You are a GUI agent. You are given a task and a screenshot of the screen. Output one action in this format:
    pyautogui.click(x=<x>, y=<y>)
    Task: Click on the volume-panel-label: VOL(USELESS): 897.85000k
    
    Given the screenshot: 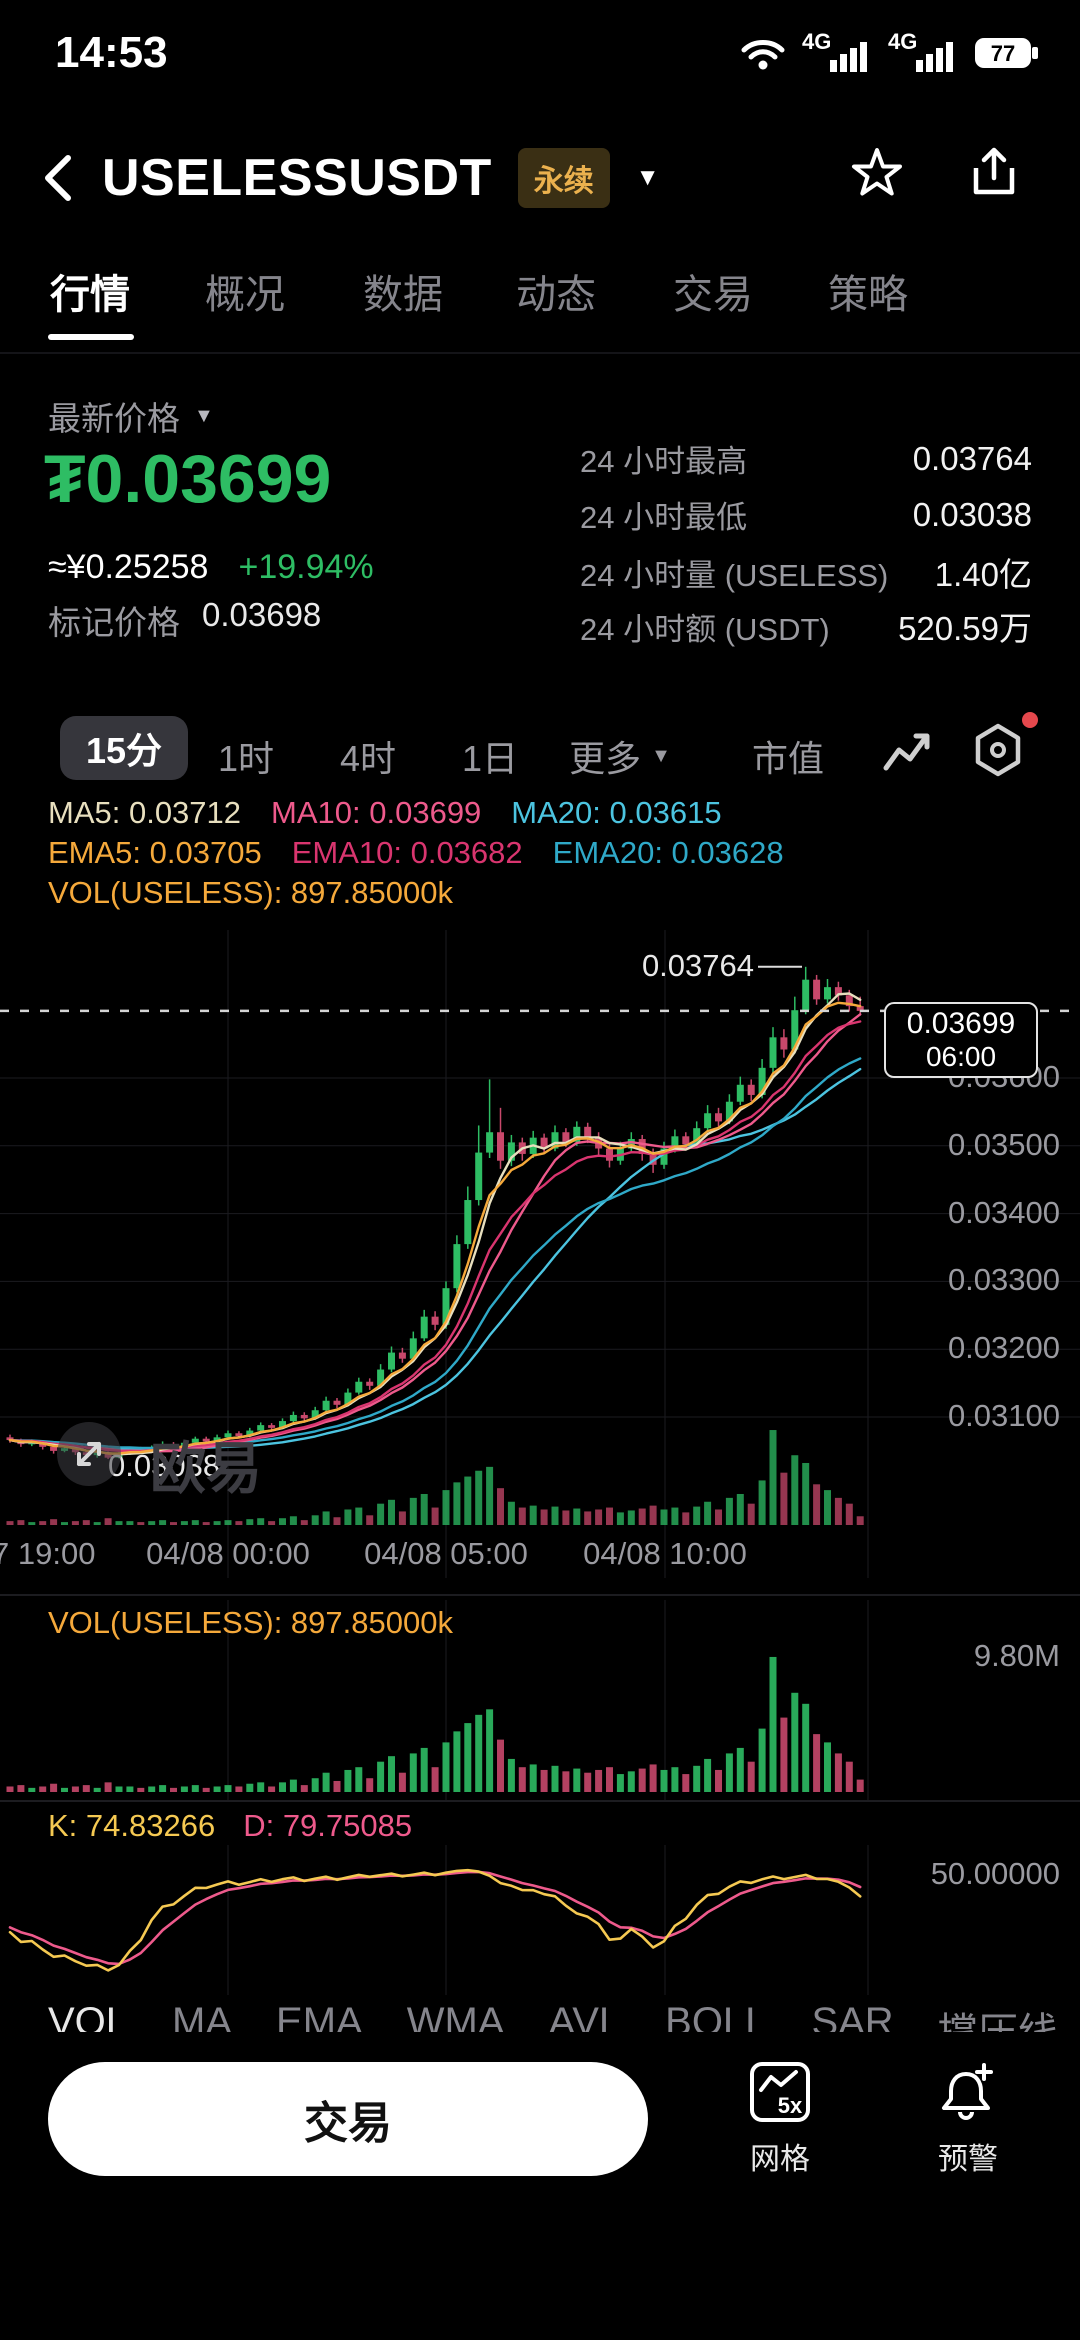 What is the action you would take?
    pyautogui.click(x=250, y=1622)
    